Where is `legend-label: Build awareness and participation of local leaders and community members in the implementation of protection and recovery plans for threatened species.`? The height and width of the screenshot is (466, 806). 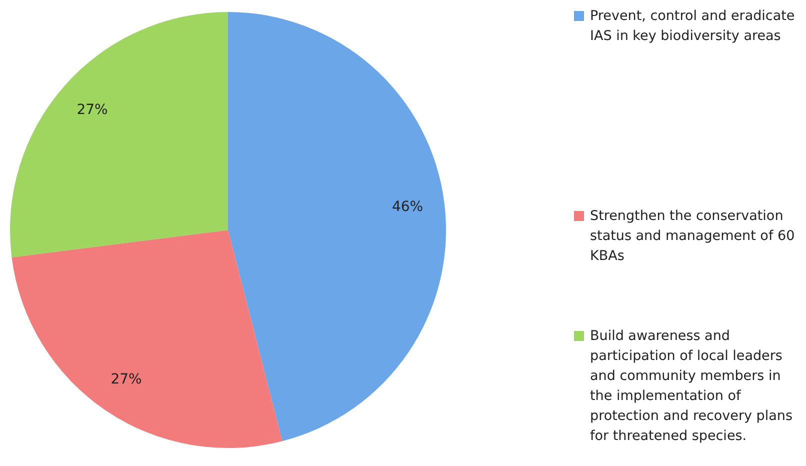 legend-label: Build awareness and participation of local leaders and community members in the implementation of protection and recovery plans for threatened species. is located at coordinates (692, 386).